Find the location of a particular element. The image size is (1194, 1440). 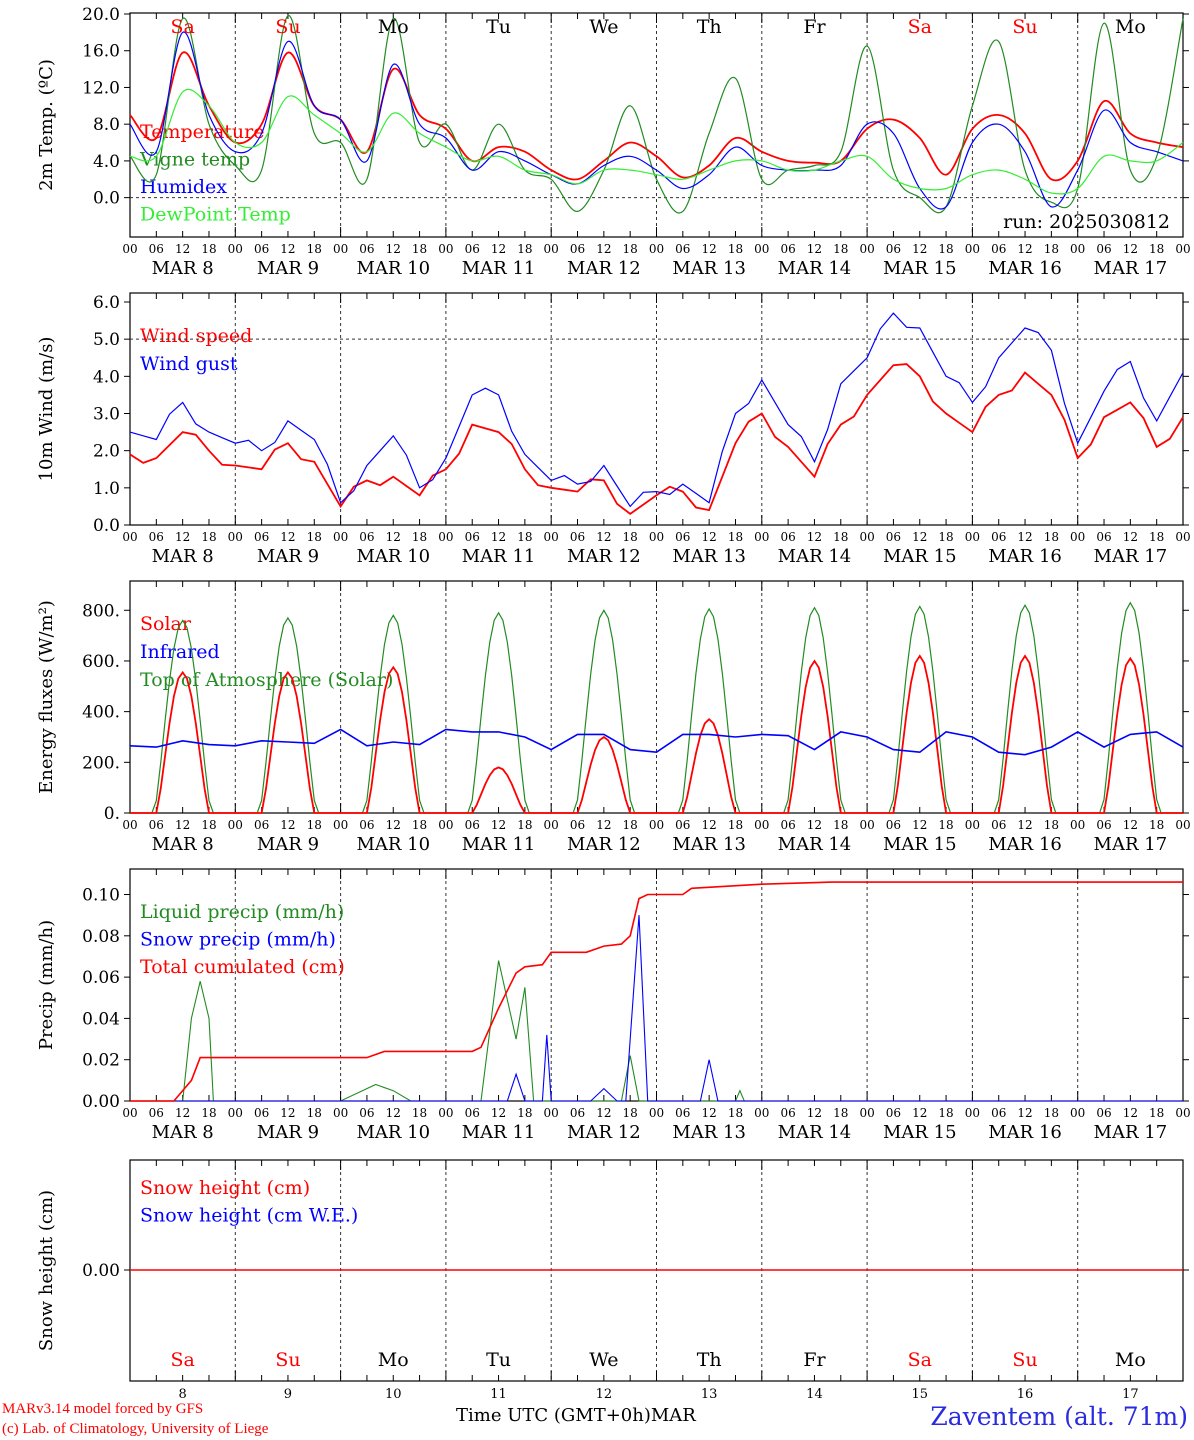

precip-date-label: MAR 15 is located at coordinates (920, 1132).